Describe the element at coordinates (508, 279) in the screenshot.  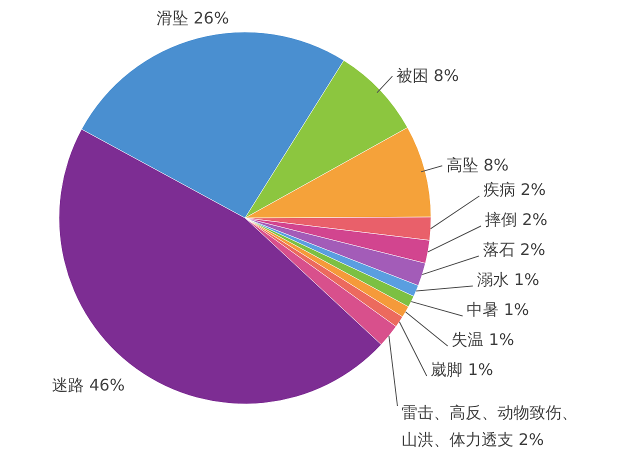
I see `slice-label: 溺水 1%` at that location.